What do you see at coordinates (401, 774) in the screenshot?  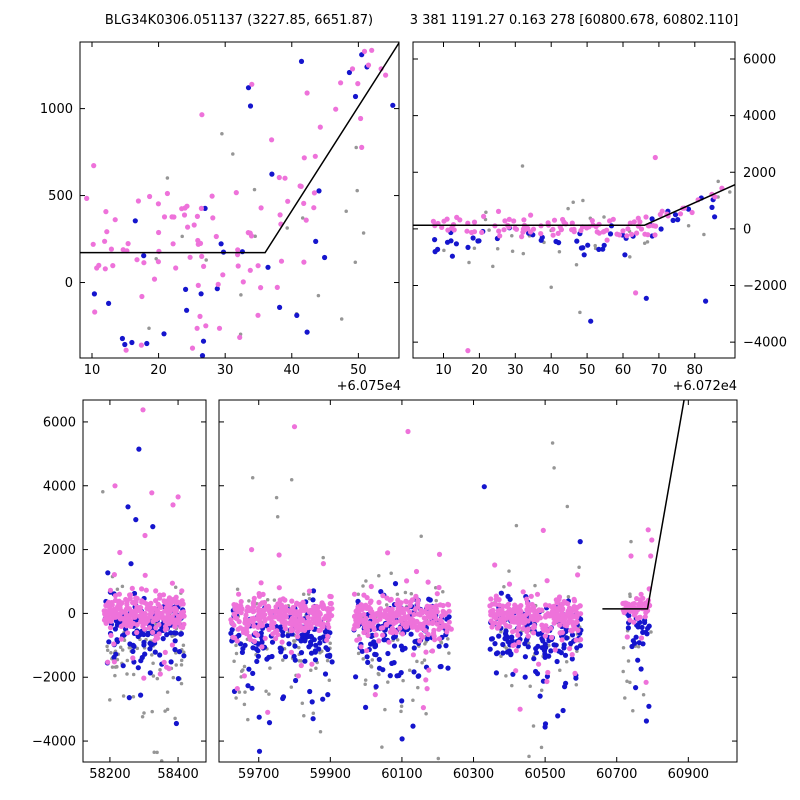 I see `svg-text: 60100` at bounding box center [401, 774].